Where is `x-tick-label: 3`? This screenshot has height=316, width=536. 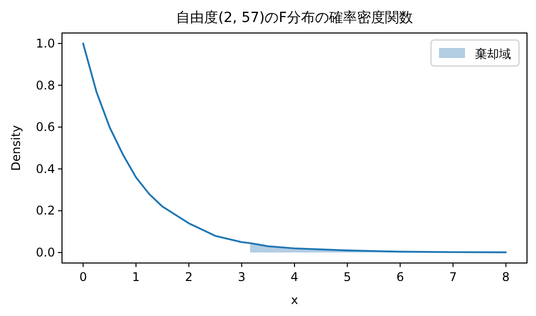 x-tick-label: 3 is located at coordinates (242, 277).